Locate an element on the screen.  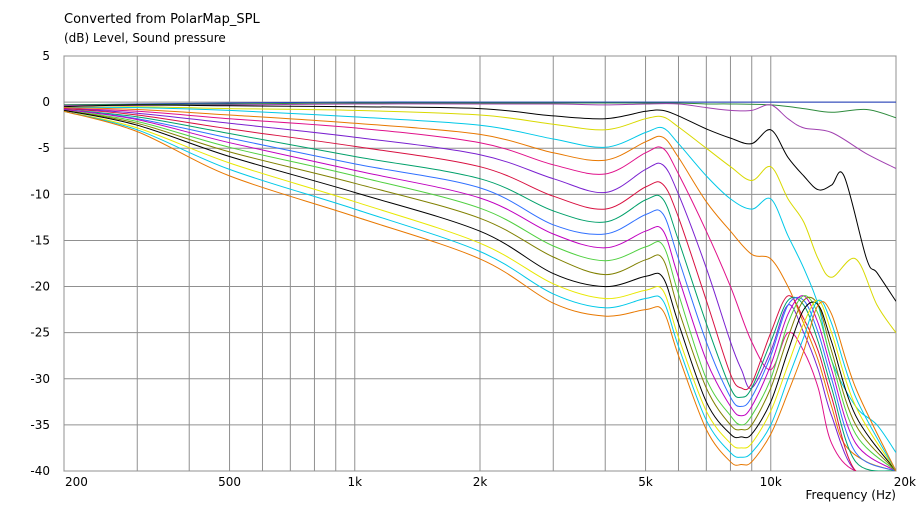
y-tick-label: 0 is located at coordinates (46, 102).